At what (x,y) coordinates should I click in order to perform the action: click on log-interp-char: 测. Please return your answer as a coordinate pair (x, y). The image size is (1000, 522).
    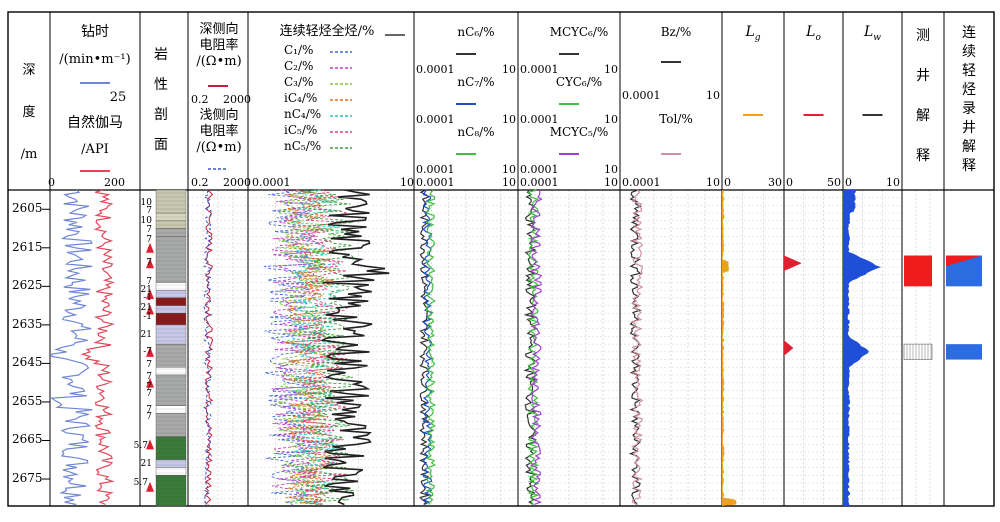
    Looking at the image, I should click on (923, 36).